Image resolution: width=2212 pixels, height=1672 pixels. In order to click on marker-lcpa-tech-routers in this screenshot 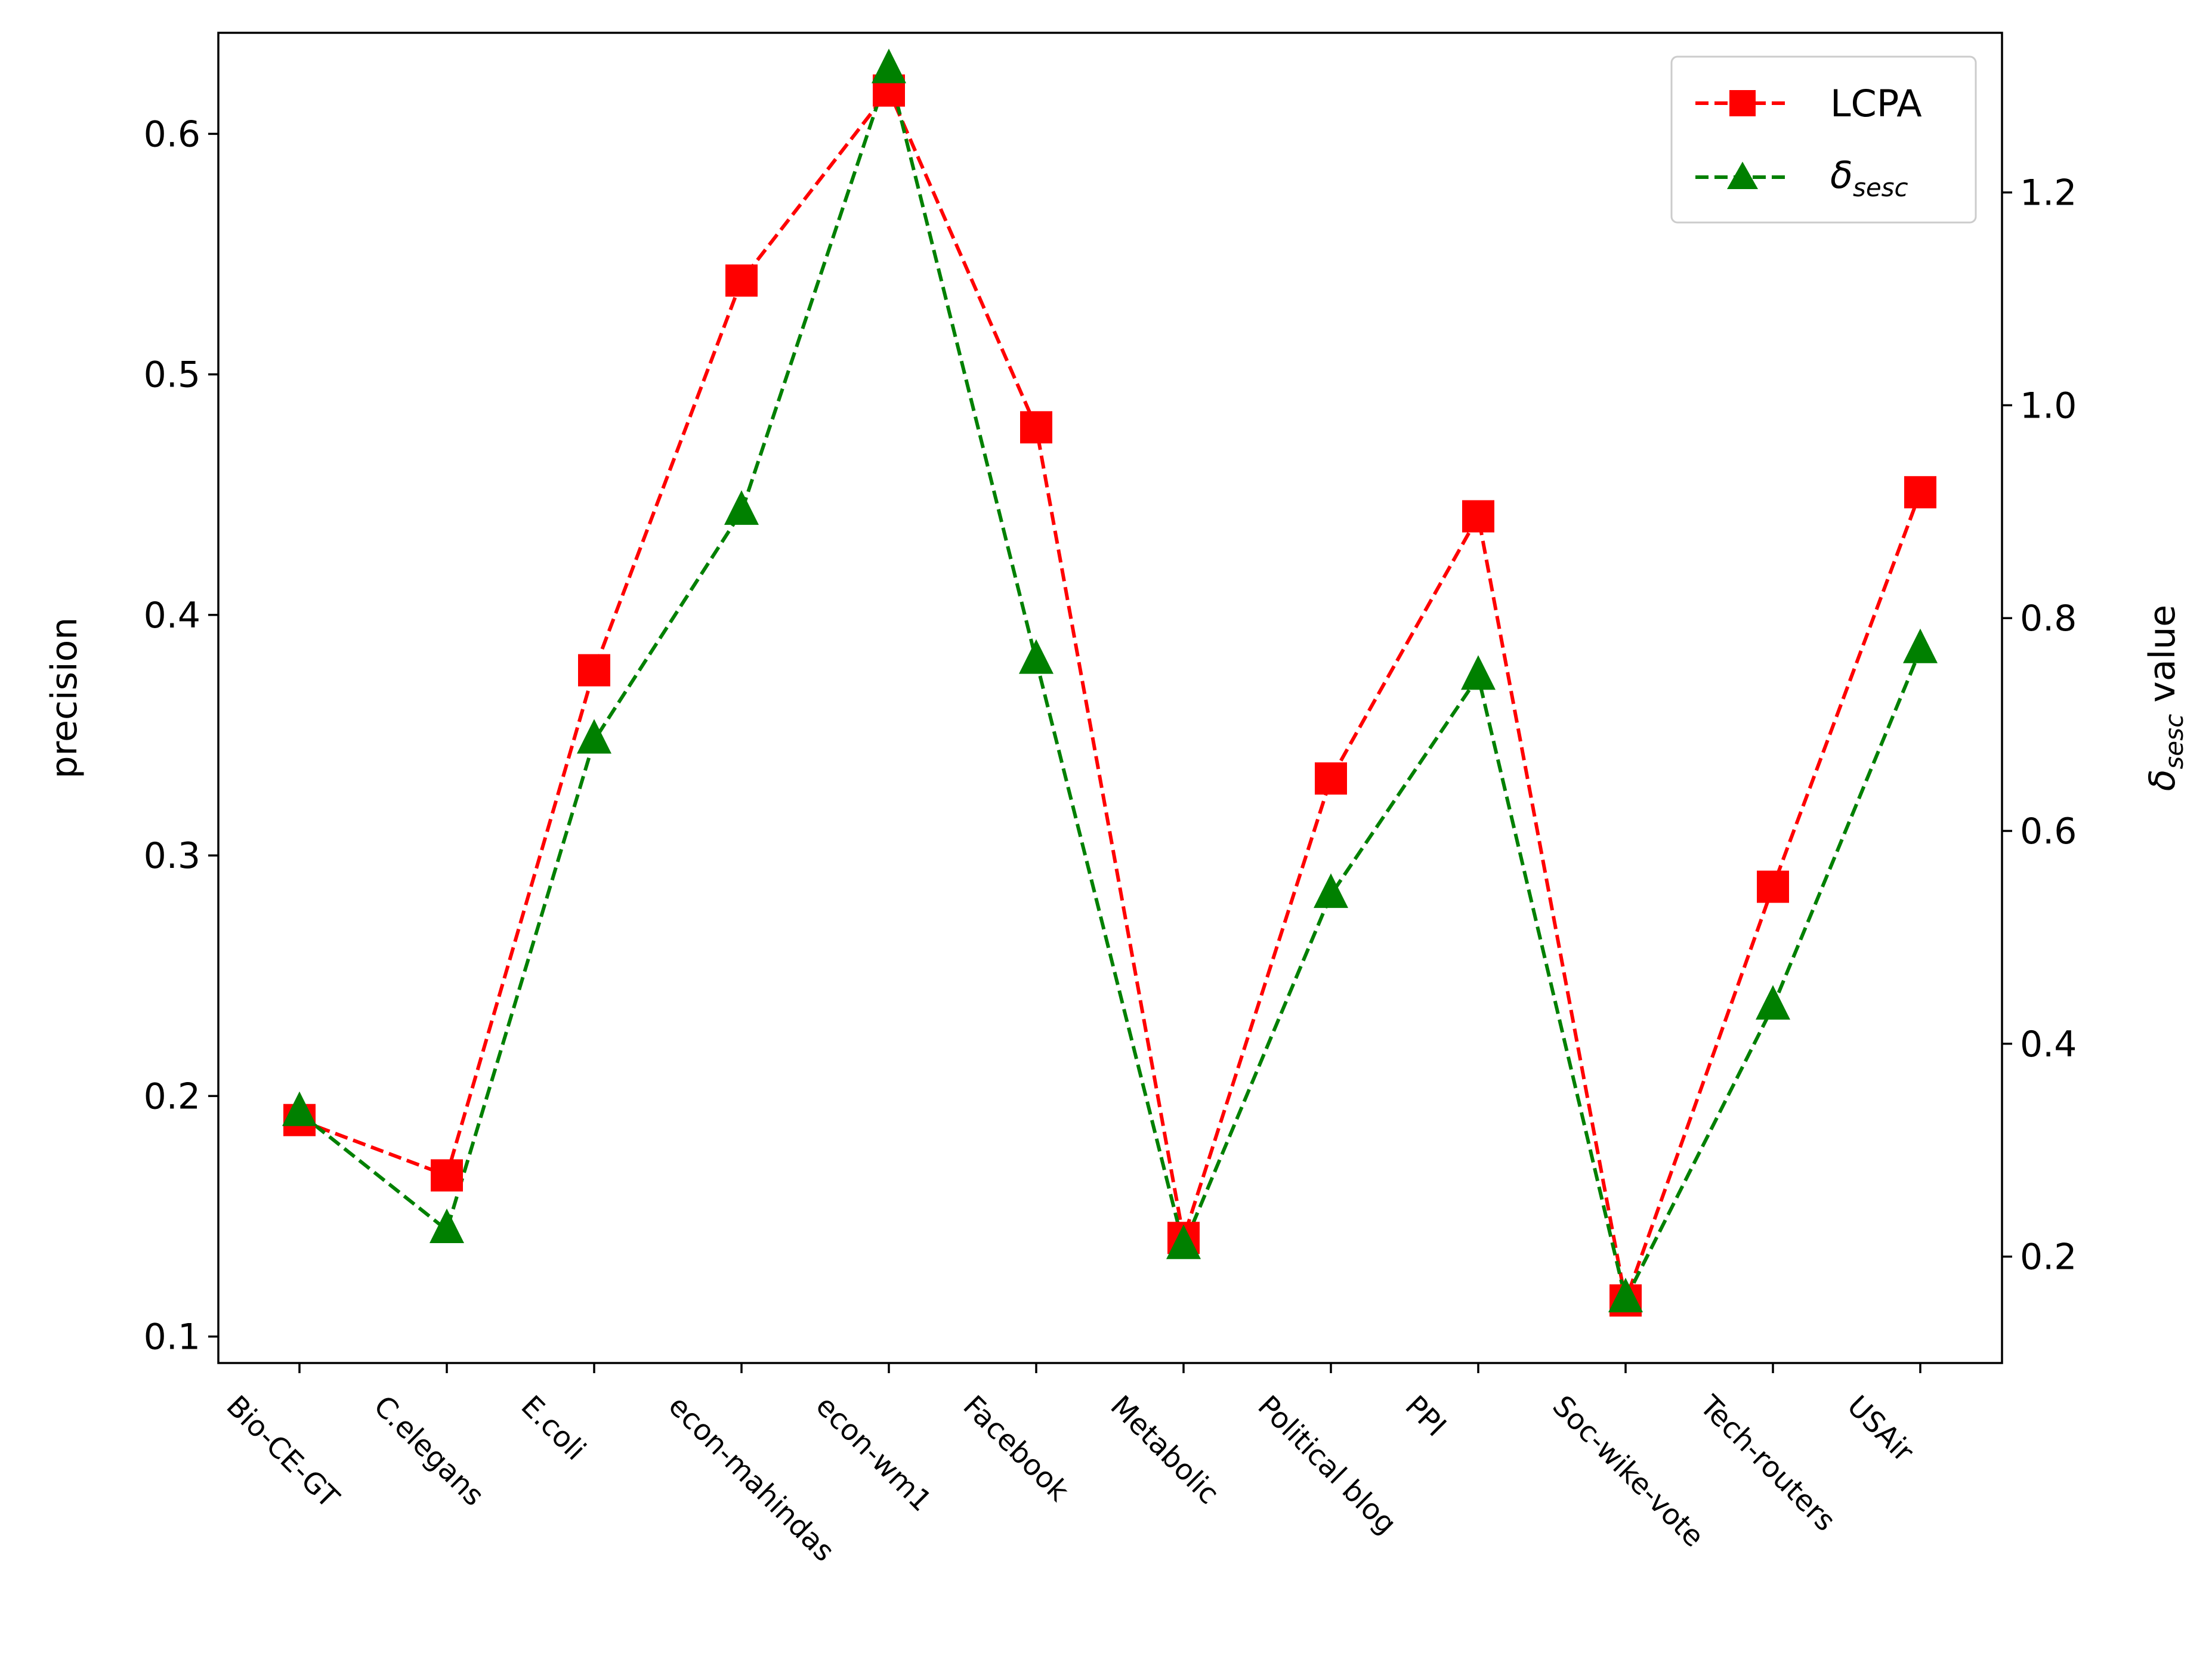, I will do `click(1773, 886)`.